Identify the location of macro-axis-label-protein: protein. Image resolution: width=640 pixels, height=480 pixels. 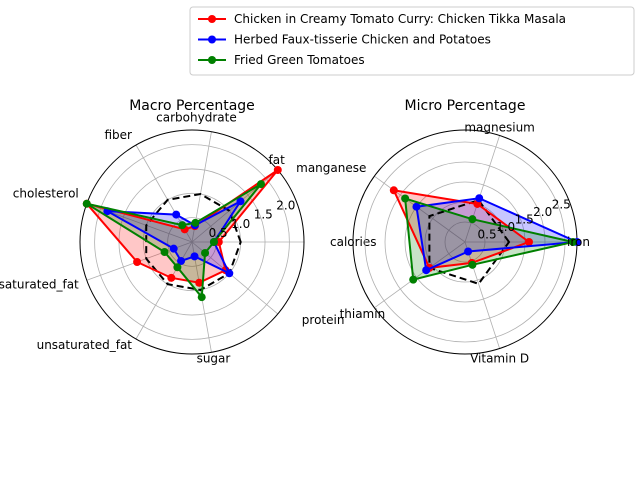
(323, 320).